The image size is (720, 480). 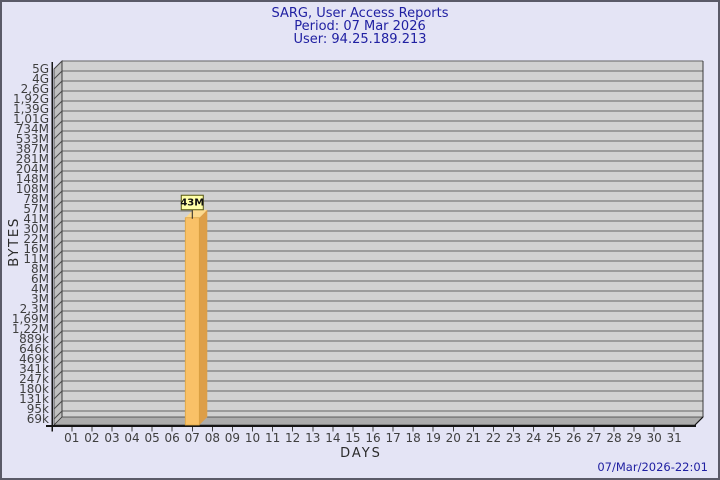 I want to click on y-tick-label: 8M, so click(x=40, y=269).